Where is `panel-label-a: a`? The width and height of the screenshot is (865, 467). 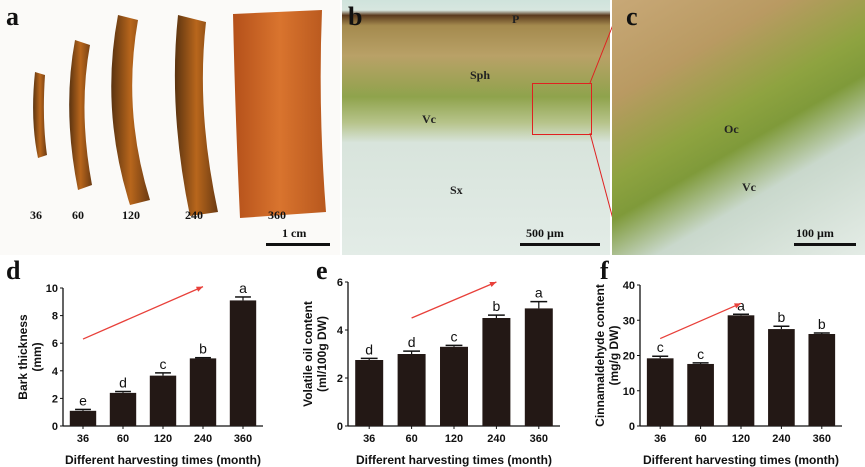
panel-label-a: a is located at coordinates (12, 16).